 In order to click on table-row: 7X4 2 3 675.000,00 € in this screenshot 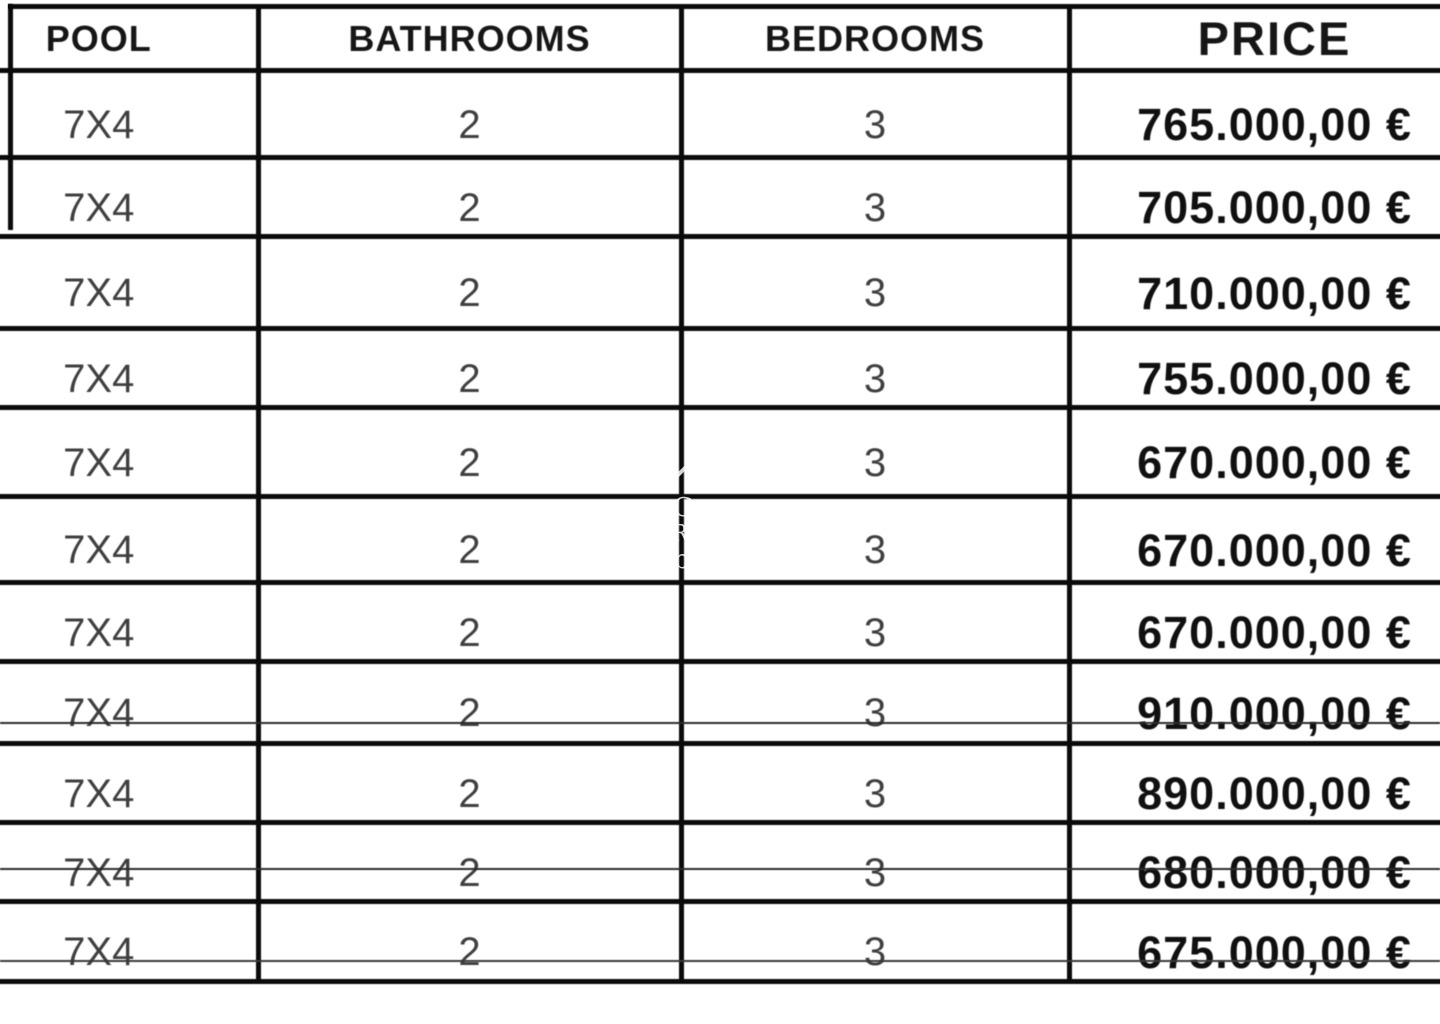, I will do `click(720, 941)`.